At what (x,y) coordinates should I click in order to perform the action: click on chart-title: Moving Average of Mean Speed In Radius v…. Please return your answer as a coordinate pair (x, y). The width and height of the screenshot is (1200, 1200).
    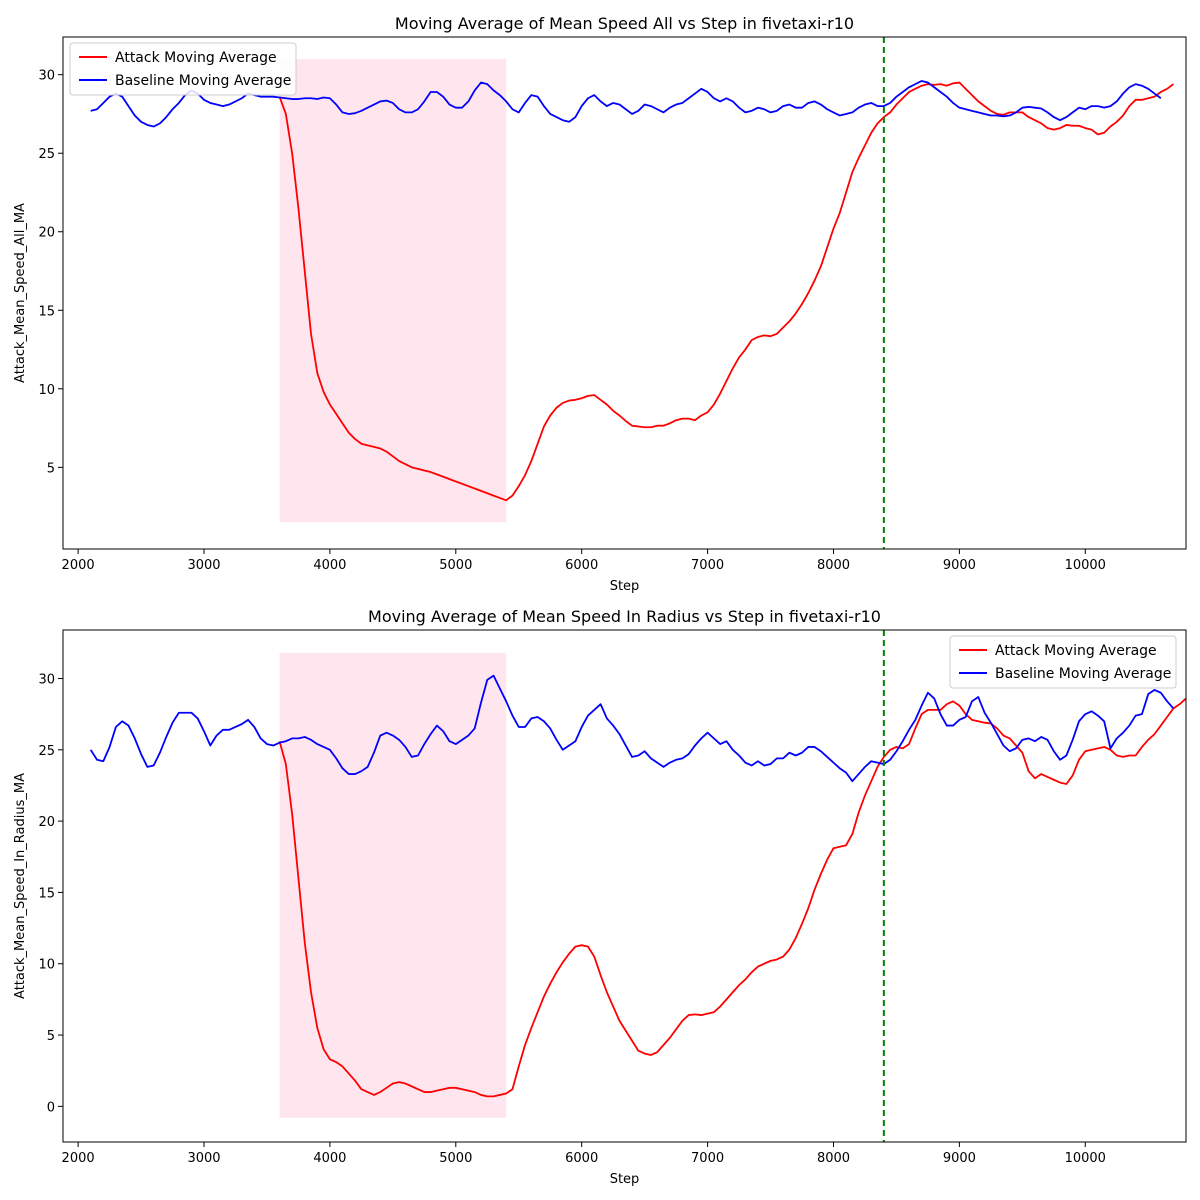
    Looking at the image, I should click on (624, 616).